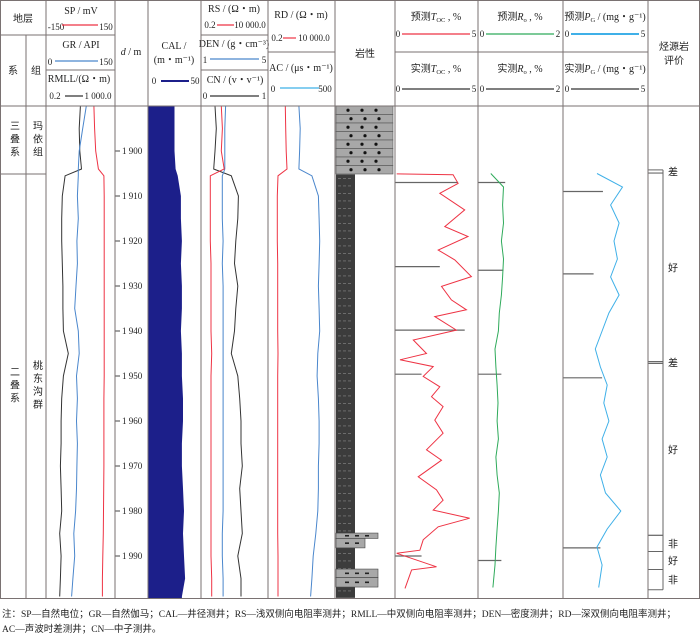 This screenshot has width=700, height=636. What do you see at coordinates (81, 11) in the screenshot?
I see `sp-label: SP / mV` at bounding box center [81, 11].